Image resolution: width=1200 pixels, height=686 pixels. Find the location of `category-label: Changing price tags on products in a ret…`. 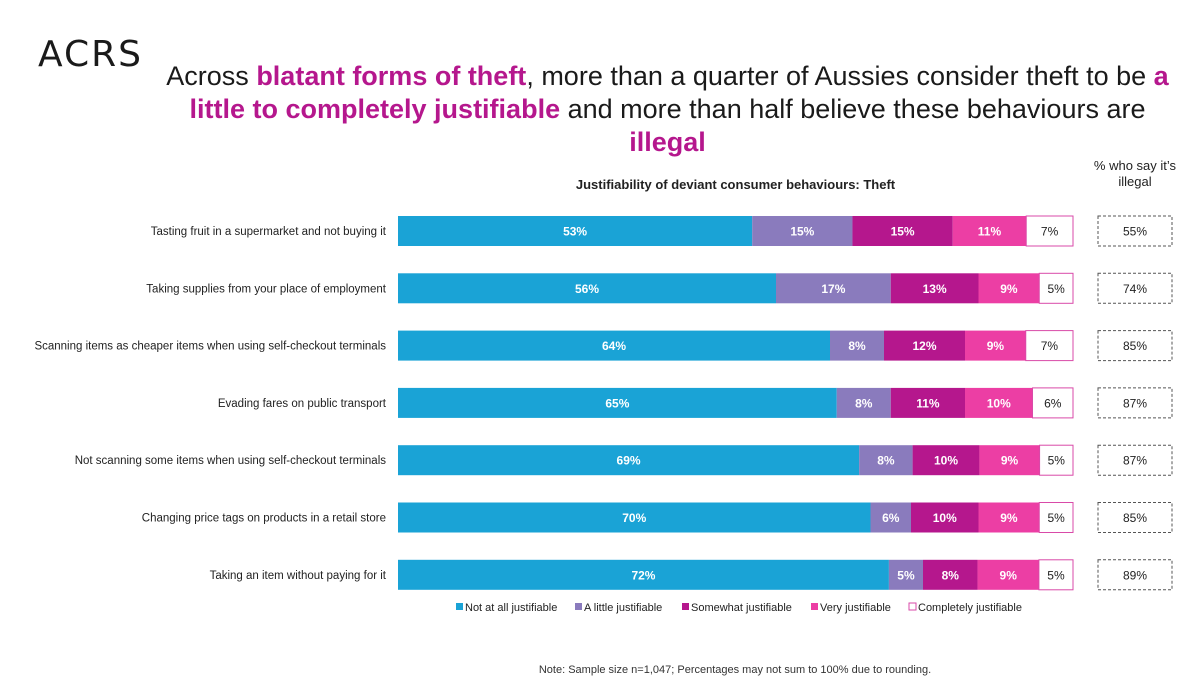

category-label: Changing price tags on products in a ret… is located at coordinates (264, 519).